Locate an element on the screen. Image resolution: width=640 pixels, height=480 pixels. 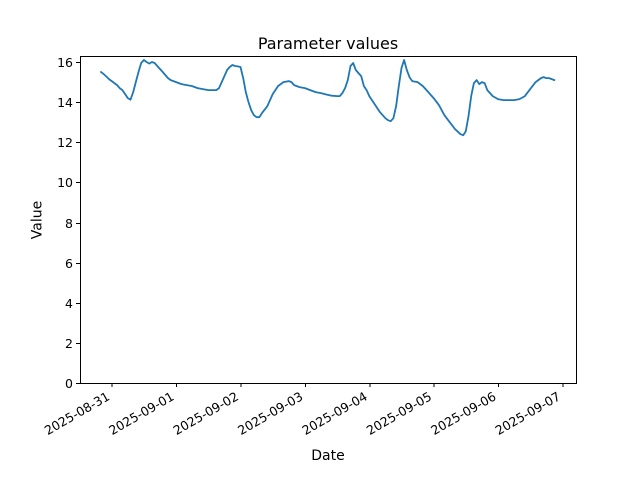
x-tick-label: 2025-09-01 is located at coordinates (141, 413).